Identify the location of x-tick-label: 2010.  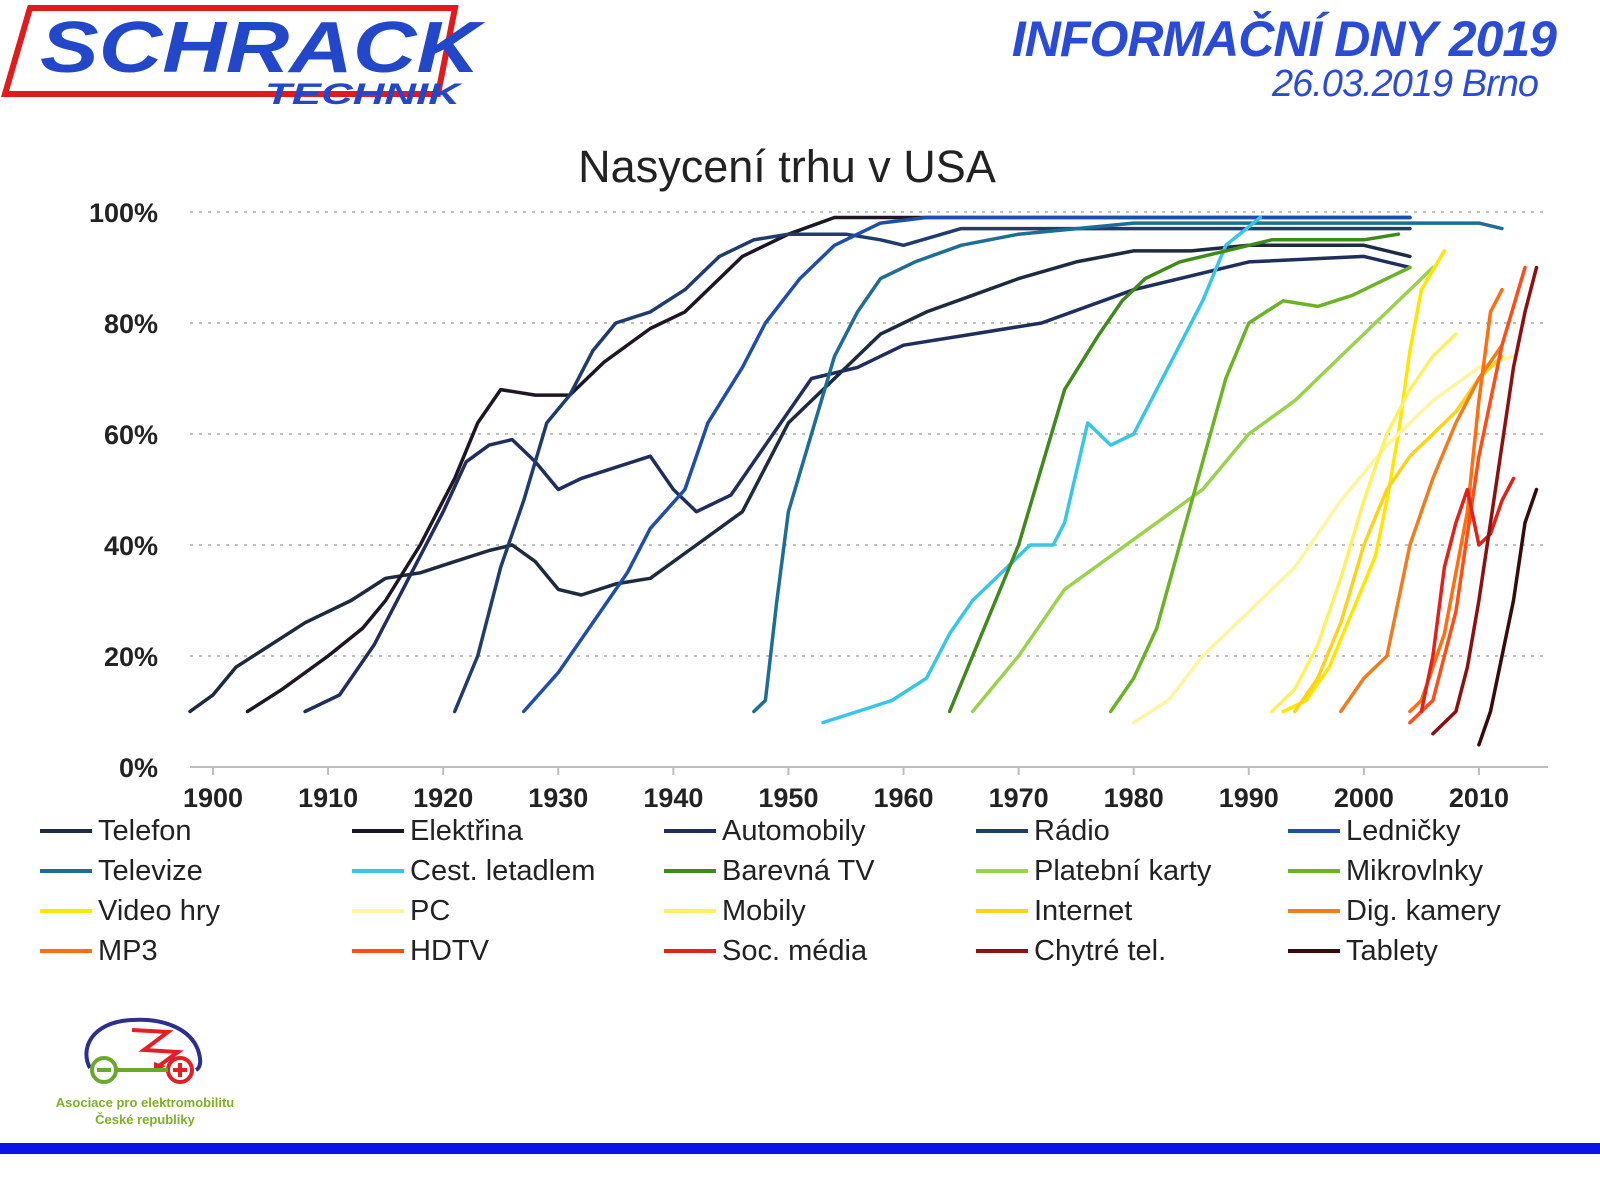
(1479, 796).